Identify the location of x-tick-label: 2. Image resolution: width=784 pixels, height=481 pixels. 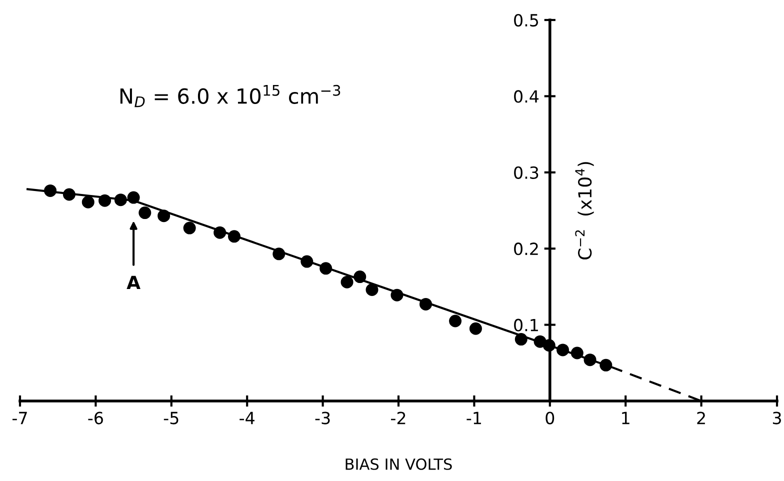
(701, 418).